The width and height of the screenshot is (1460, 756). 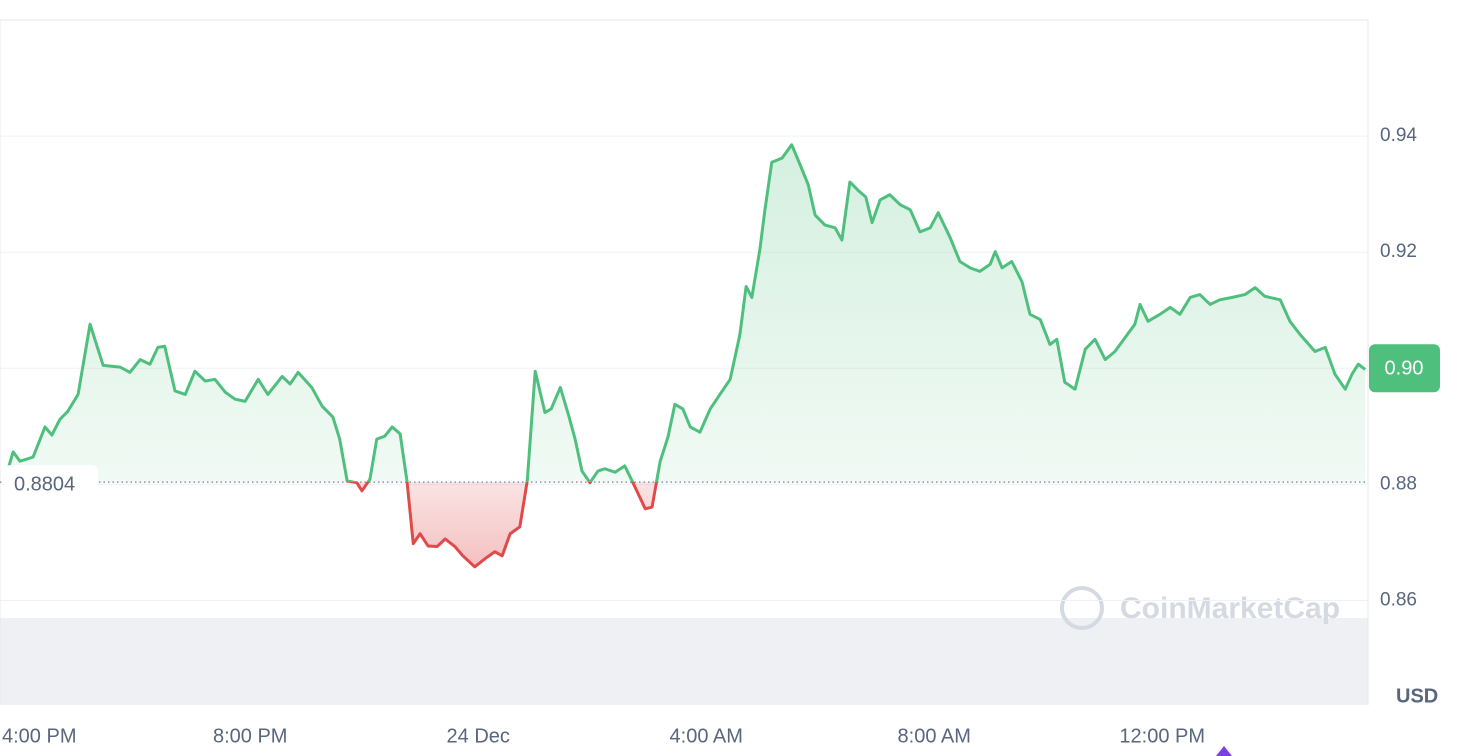 I want to click on price-tag-label: 0.90, so click(x=1404, y=369).